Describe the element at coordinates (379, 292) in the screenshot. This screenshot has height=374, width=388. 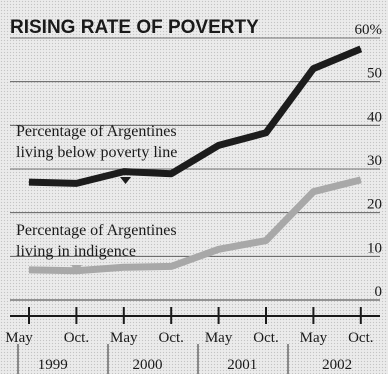
I see `y-tick-label: 0` at that location.